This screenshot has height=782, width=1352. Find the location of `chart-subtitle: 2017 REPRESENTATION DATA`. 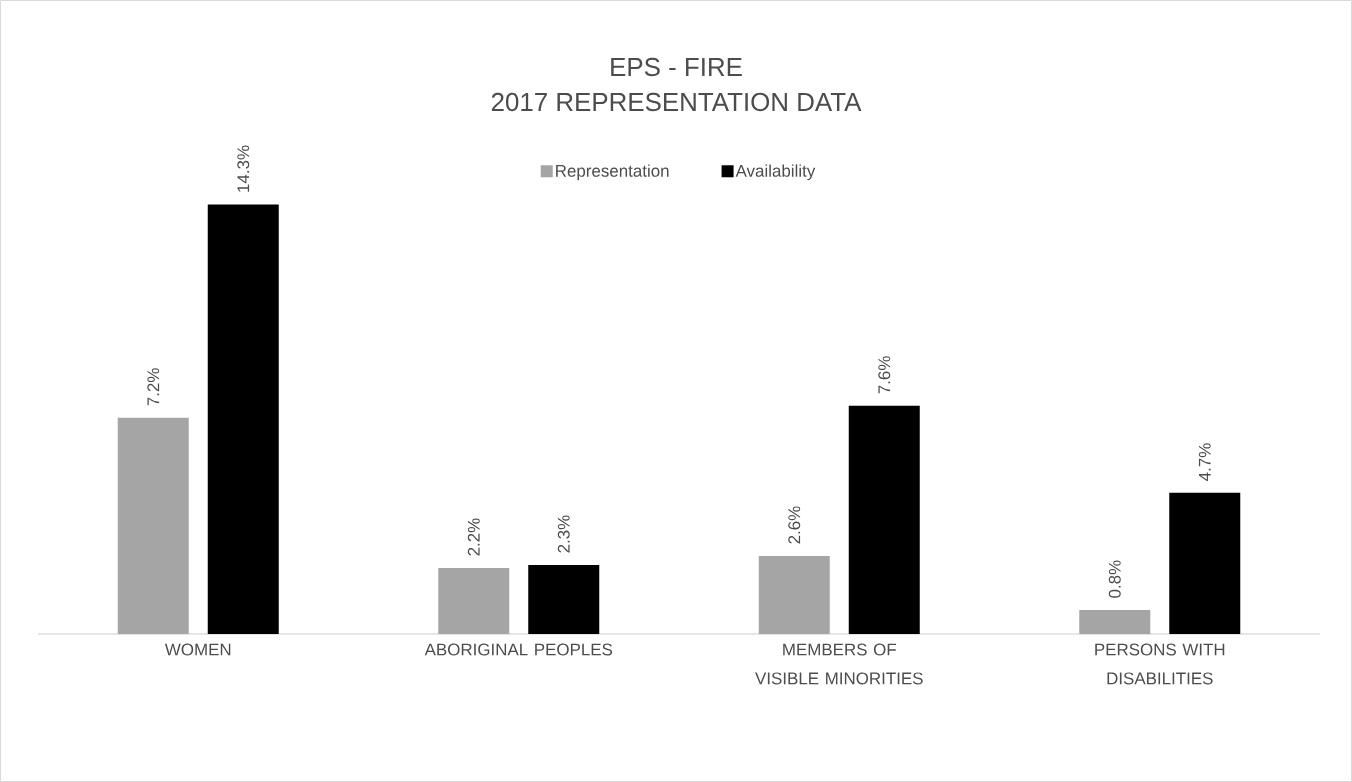

chart-subtitle: 2017 REPRESENTATION DATA is located at coordinates (676, 102).